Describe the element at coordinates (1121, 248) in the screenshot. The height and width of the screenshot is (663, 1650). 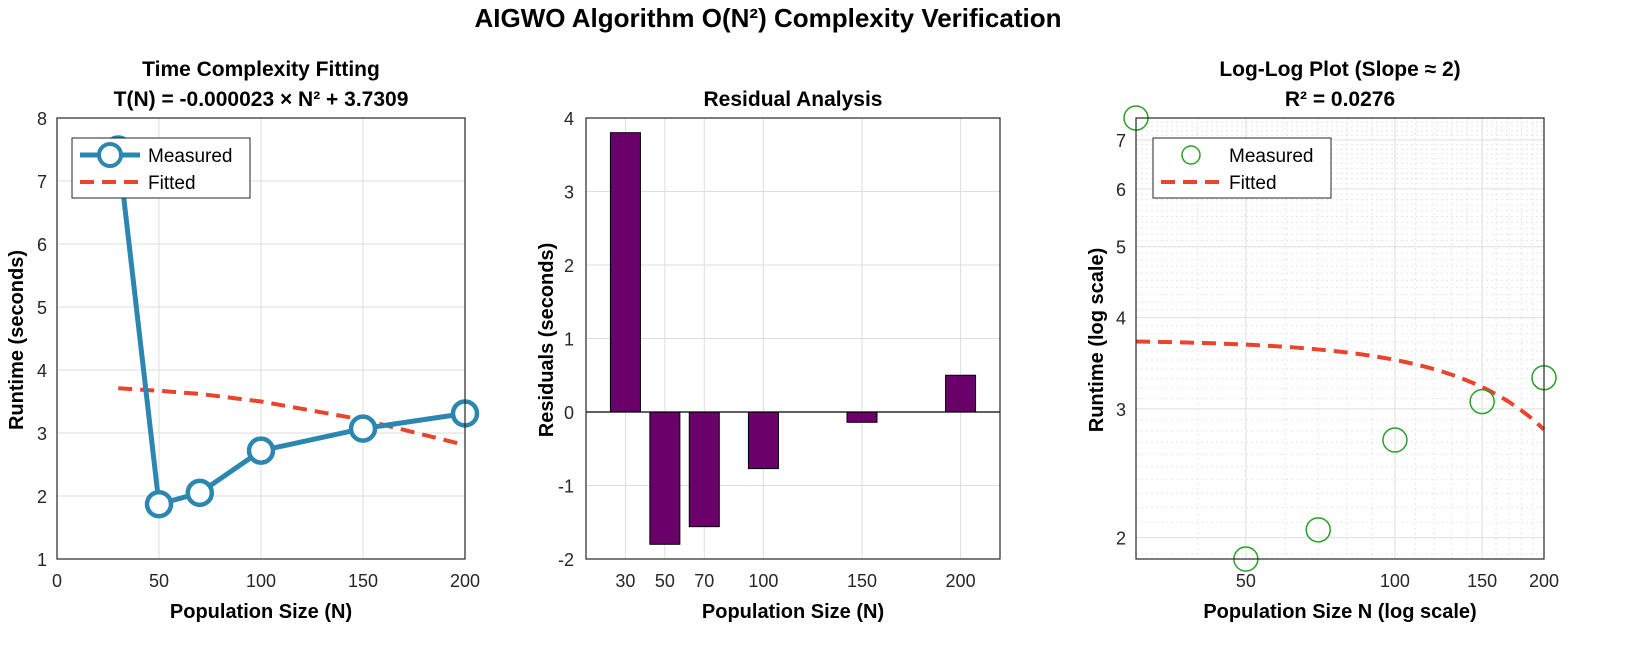
I see `panel3-ytick-label: 5` at that location.